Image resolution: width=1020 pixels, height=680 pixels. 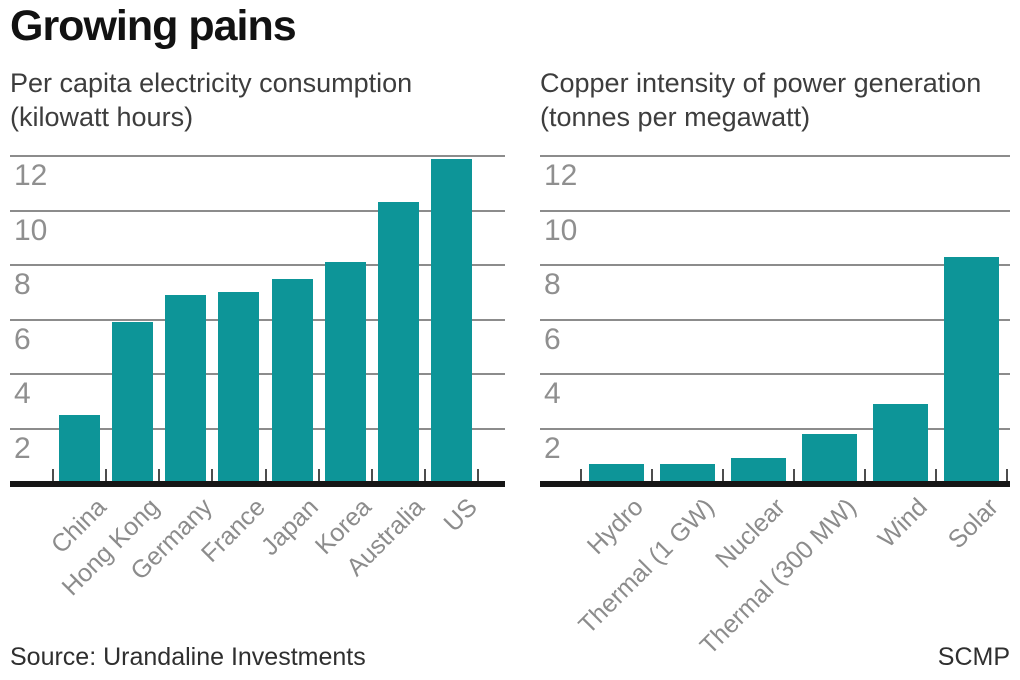 I want to click on left-chart-title: Per capita electricity consumption, so click(x=211, y=83).